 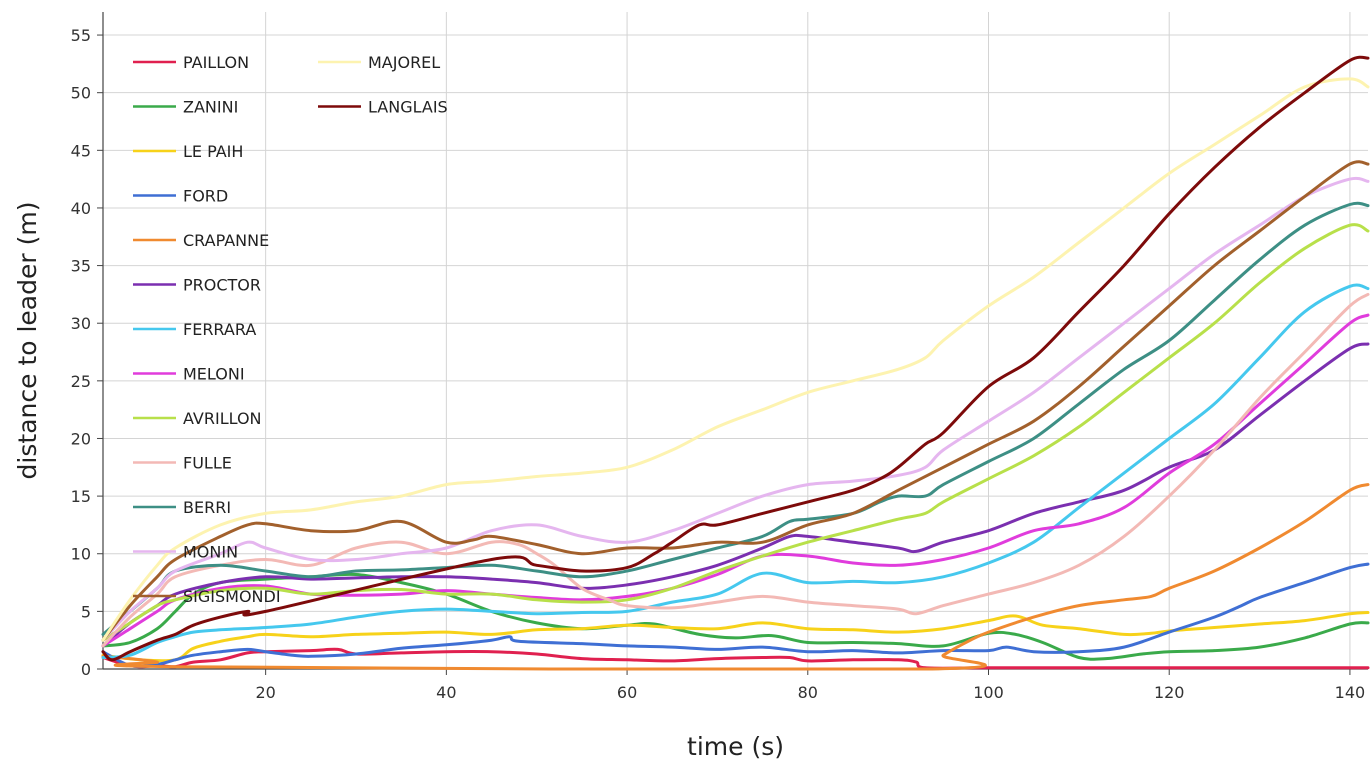 What do you see at coordinates (216, 62) in the screenshot?
I see `legend-label: PAILLON` at bounding box center [216, 62].